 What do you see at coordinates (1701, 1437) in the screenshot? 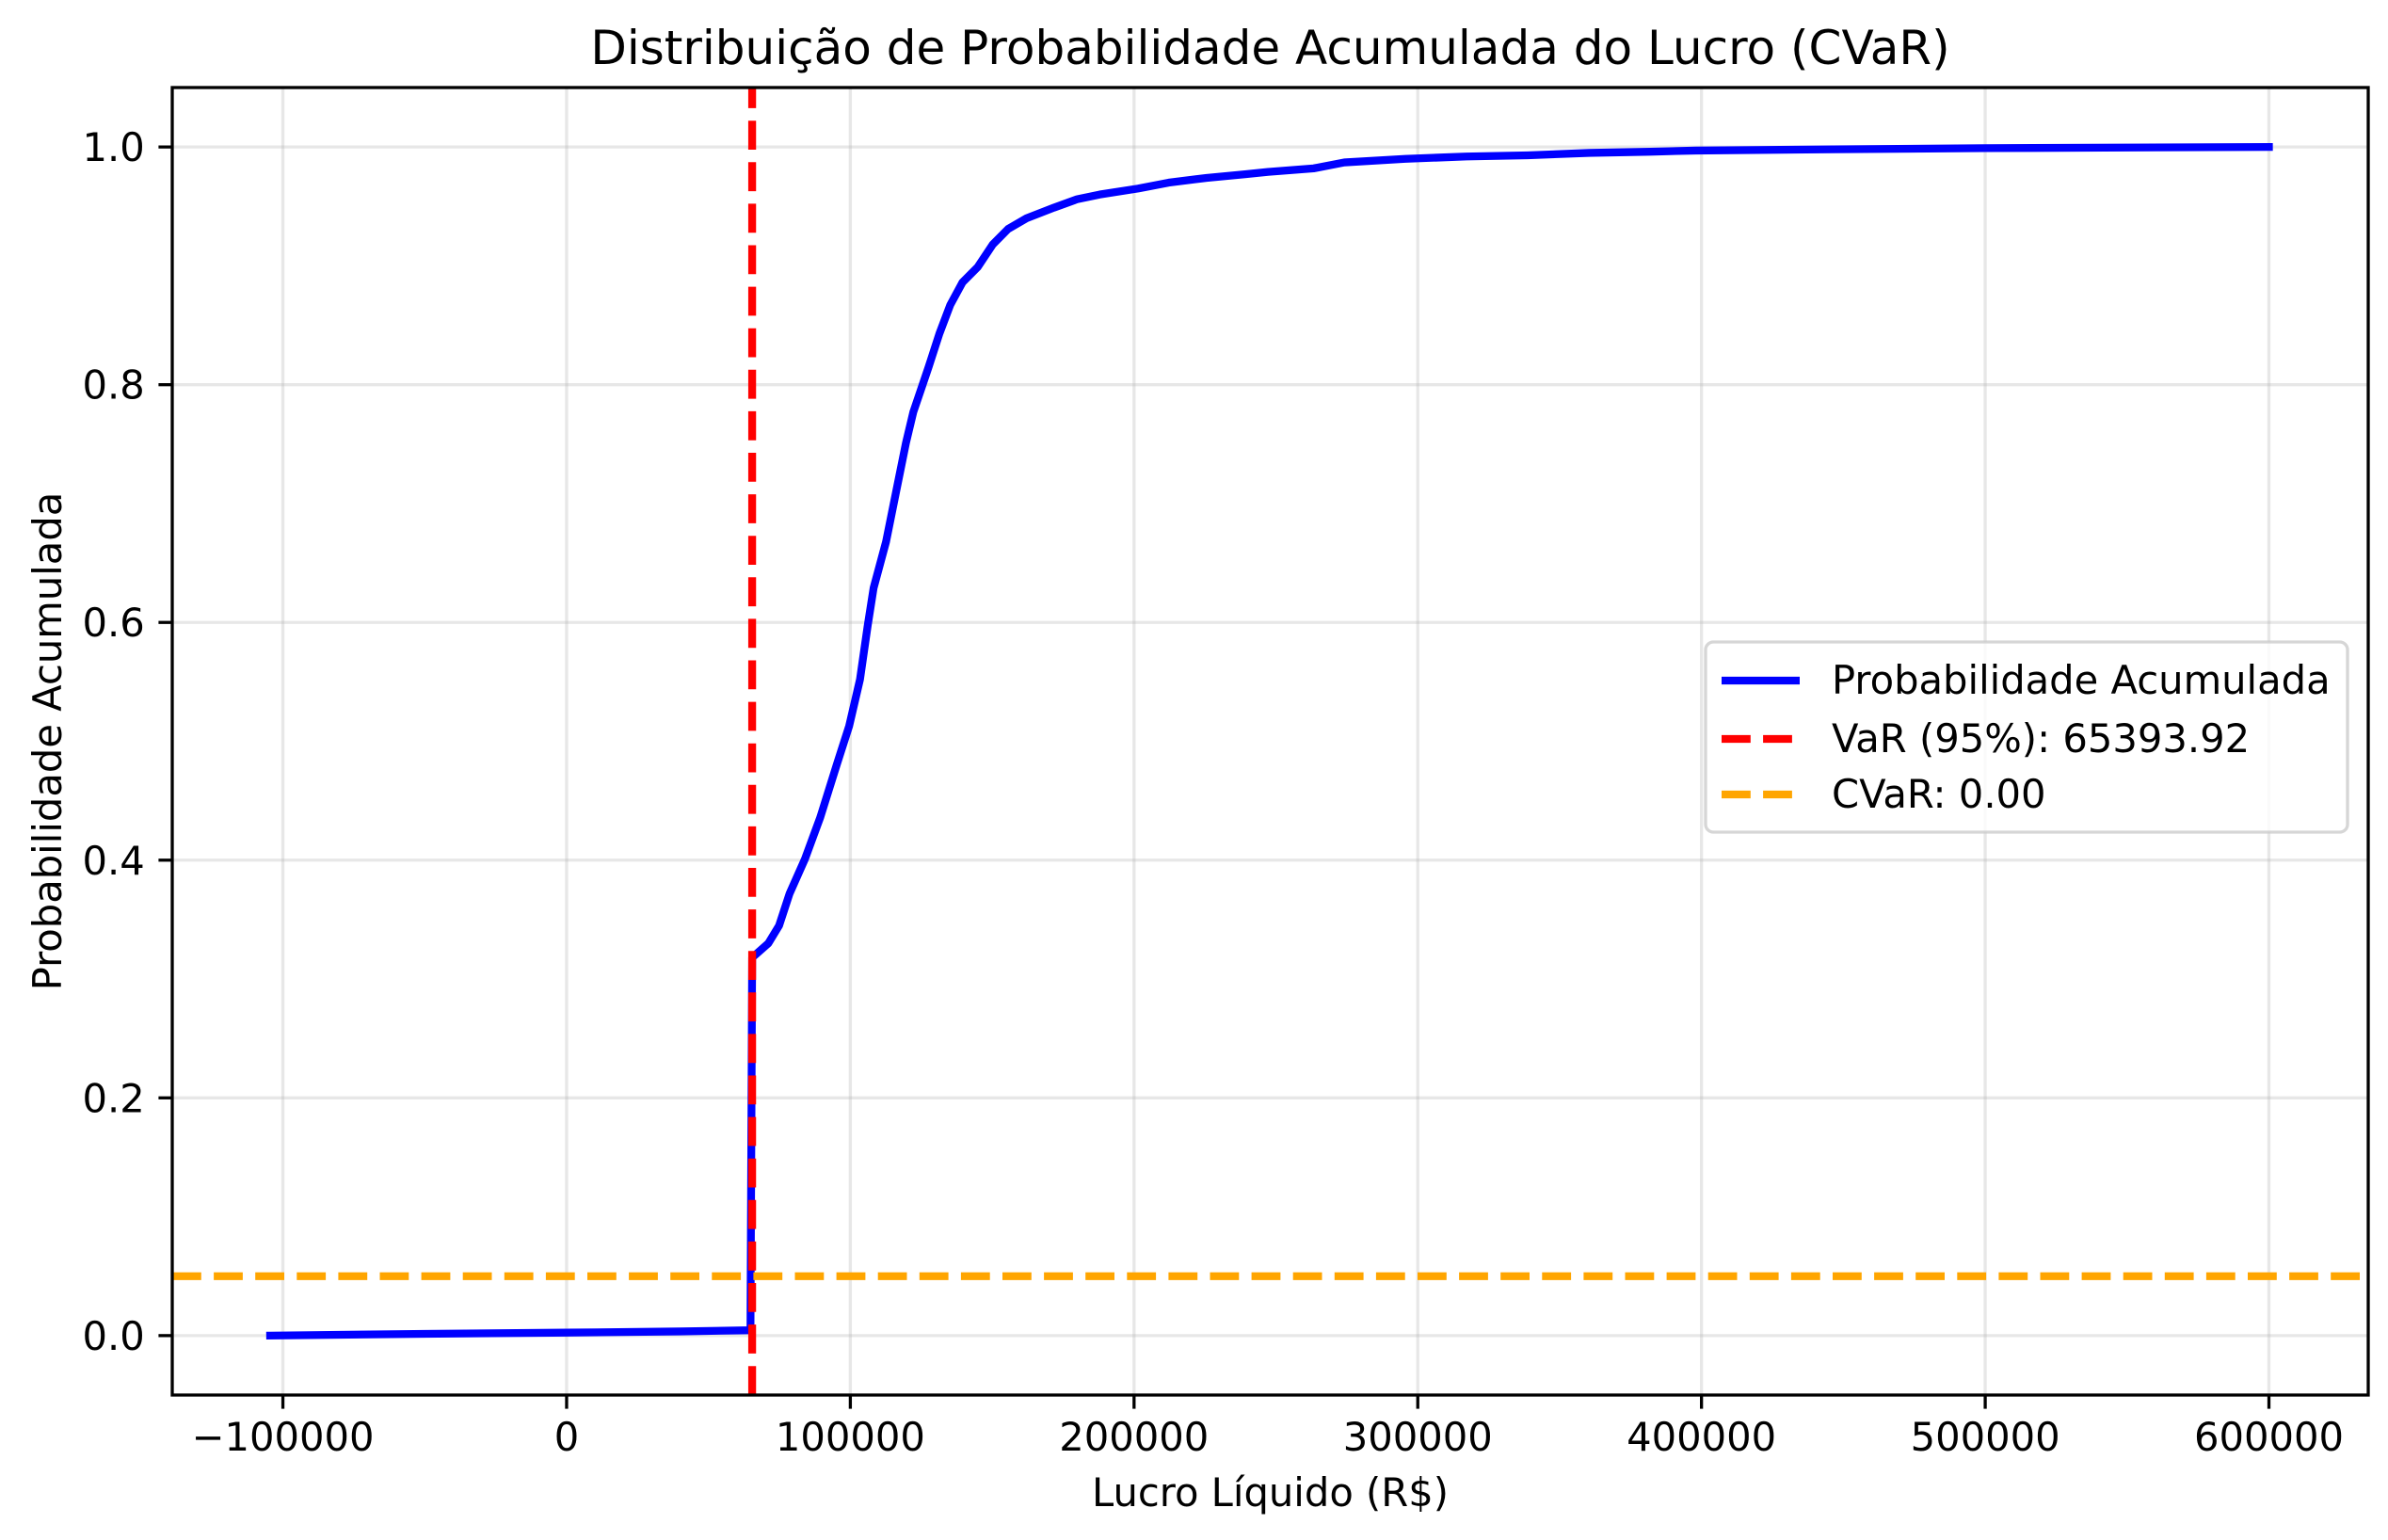
I see `x-tick-label: 400000` at bounding box center [1701, 1437].